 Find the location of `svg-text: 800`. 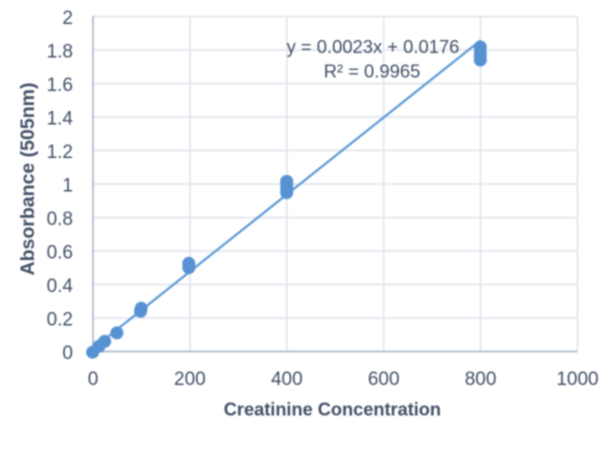

svg-text: 800 is located at coordinates (481, 379).